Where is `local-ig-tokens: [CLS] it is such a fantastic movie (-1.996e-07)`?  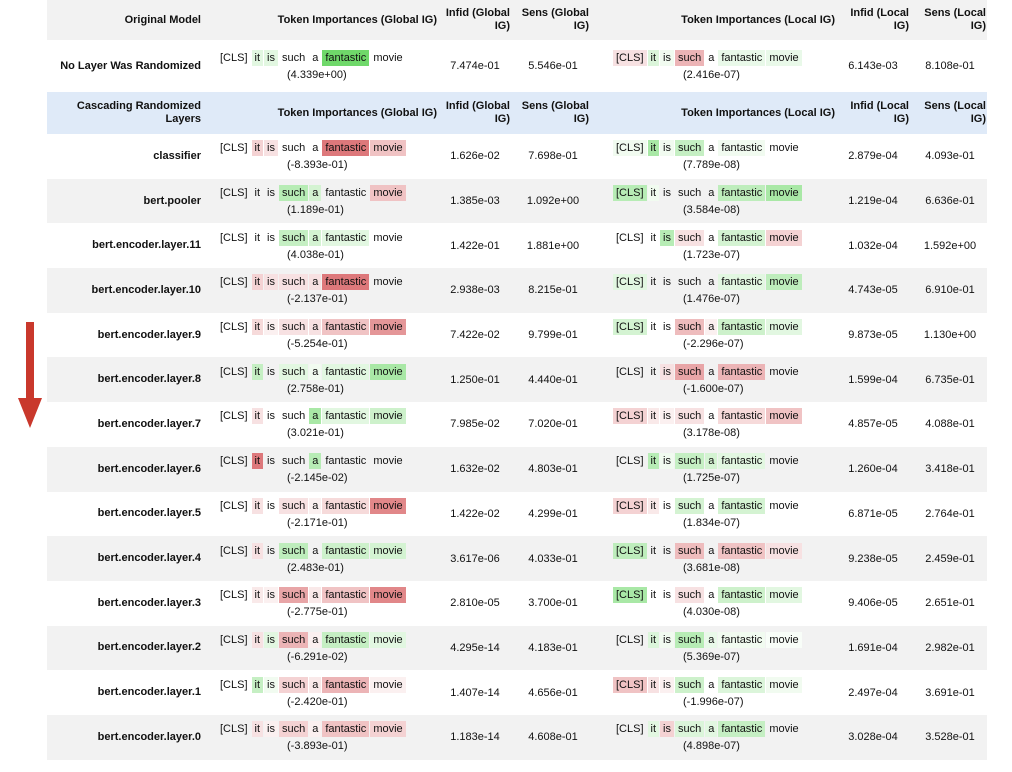
local-ig-tokens: [CLS] it is such a fantastic movie (-1.996e-07) is located at coordinates (724, 692).